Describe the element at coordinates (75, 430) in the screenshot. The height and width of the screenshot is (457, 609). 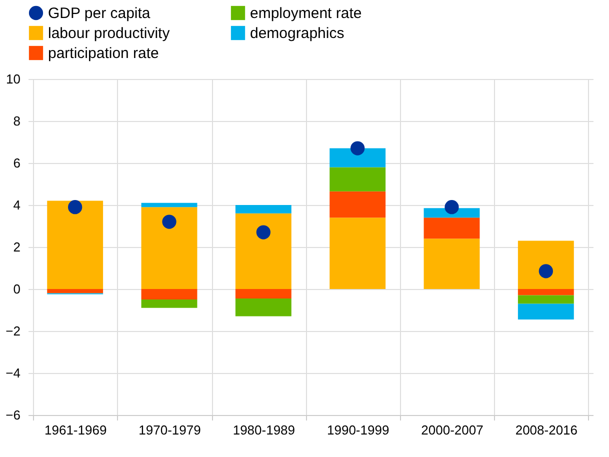
I see `x-tick-label: 1961-1969` at that location.